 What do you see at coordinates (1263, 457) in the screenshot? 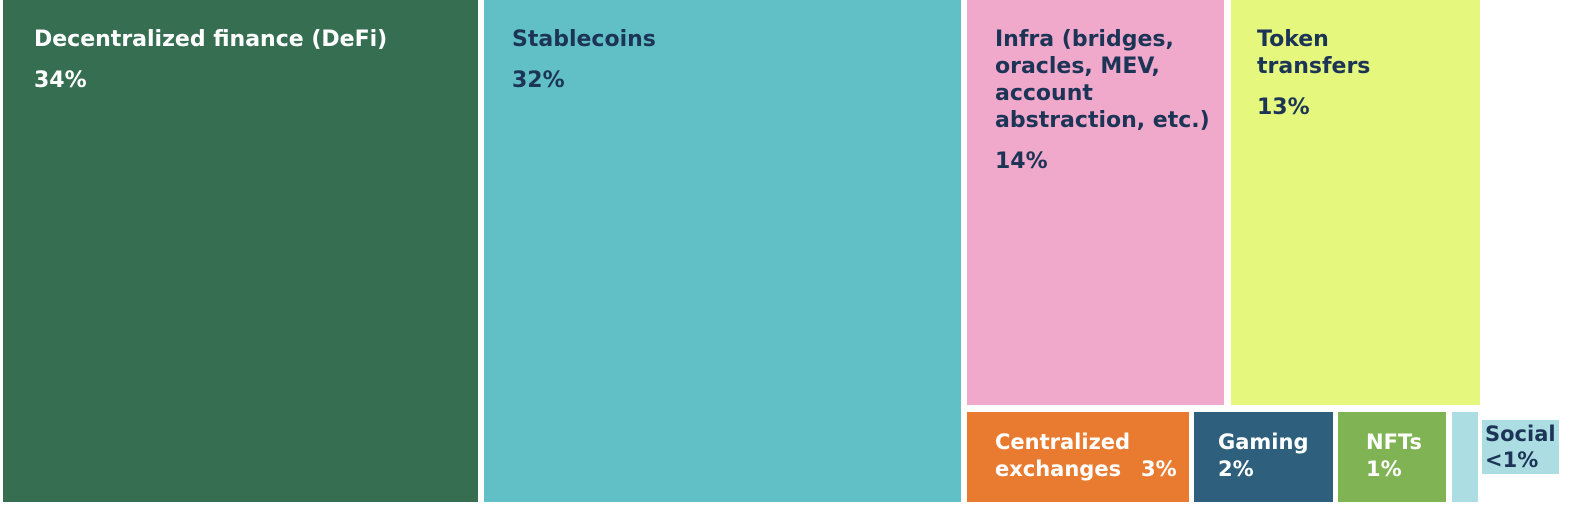
I see `tile-gaming: Gaming 2%` at bounding box center [1263, 457].